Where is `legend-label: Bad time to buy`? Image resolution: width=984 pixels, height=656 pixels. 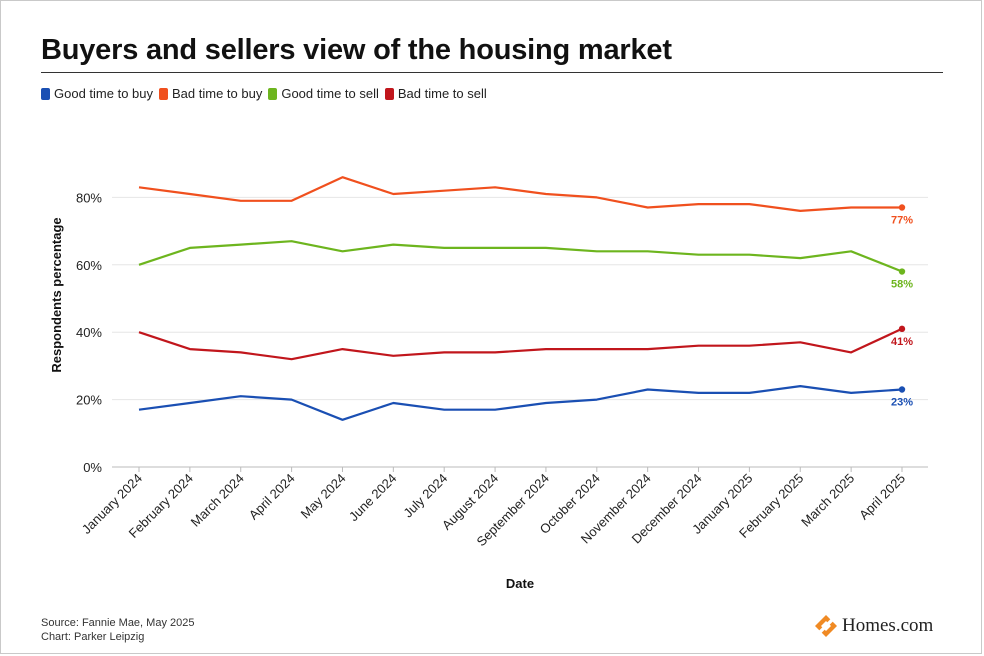 legend-label: Bad time to buy is located at coordinates (217, 93).